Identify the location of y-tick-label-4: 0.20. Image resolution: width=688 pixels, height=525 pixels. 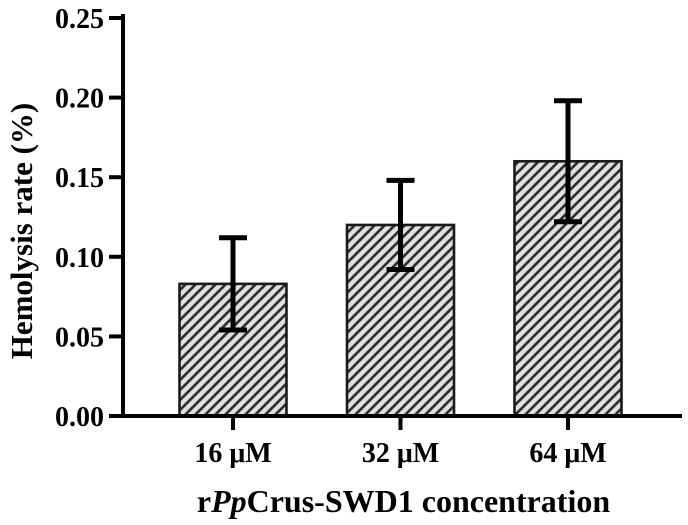
(79, 99).